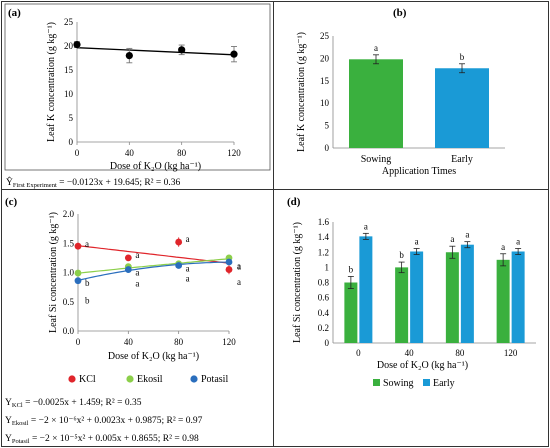 The image size is (550, 448). Describe the element at coordinates (325, 36) in the screenshot. I see `panel-b-ytick-label: 25` at that location.